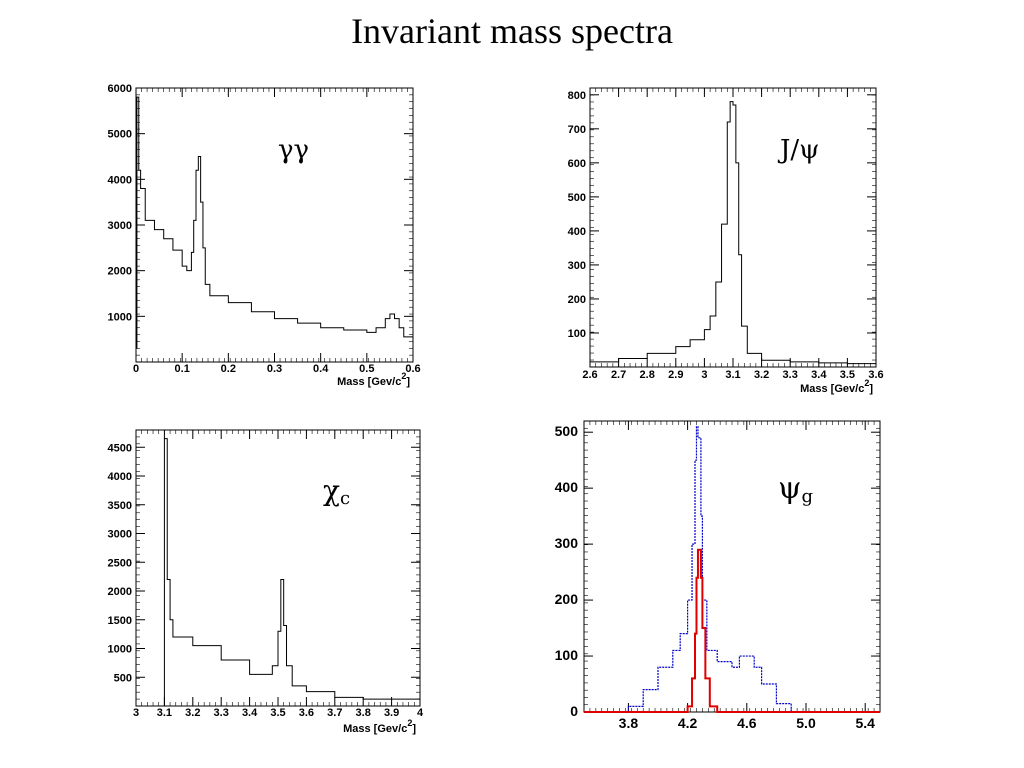  What do you see at coordinates (577, 164) in the screenshot?
I see `y-tick-label: 600` at bounding box center [577, 164].